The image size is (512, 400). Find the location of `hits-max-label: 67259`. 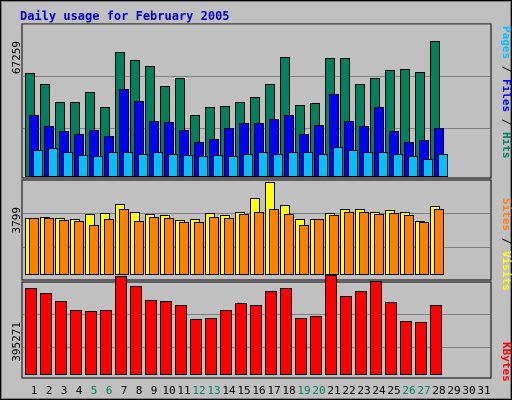

hits-max-label: 67259 is located at coordinates (16, 57).